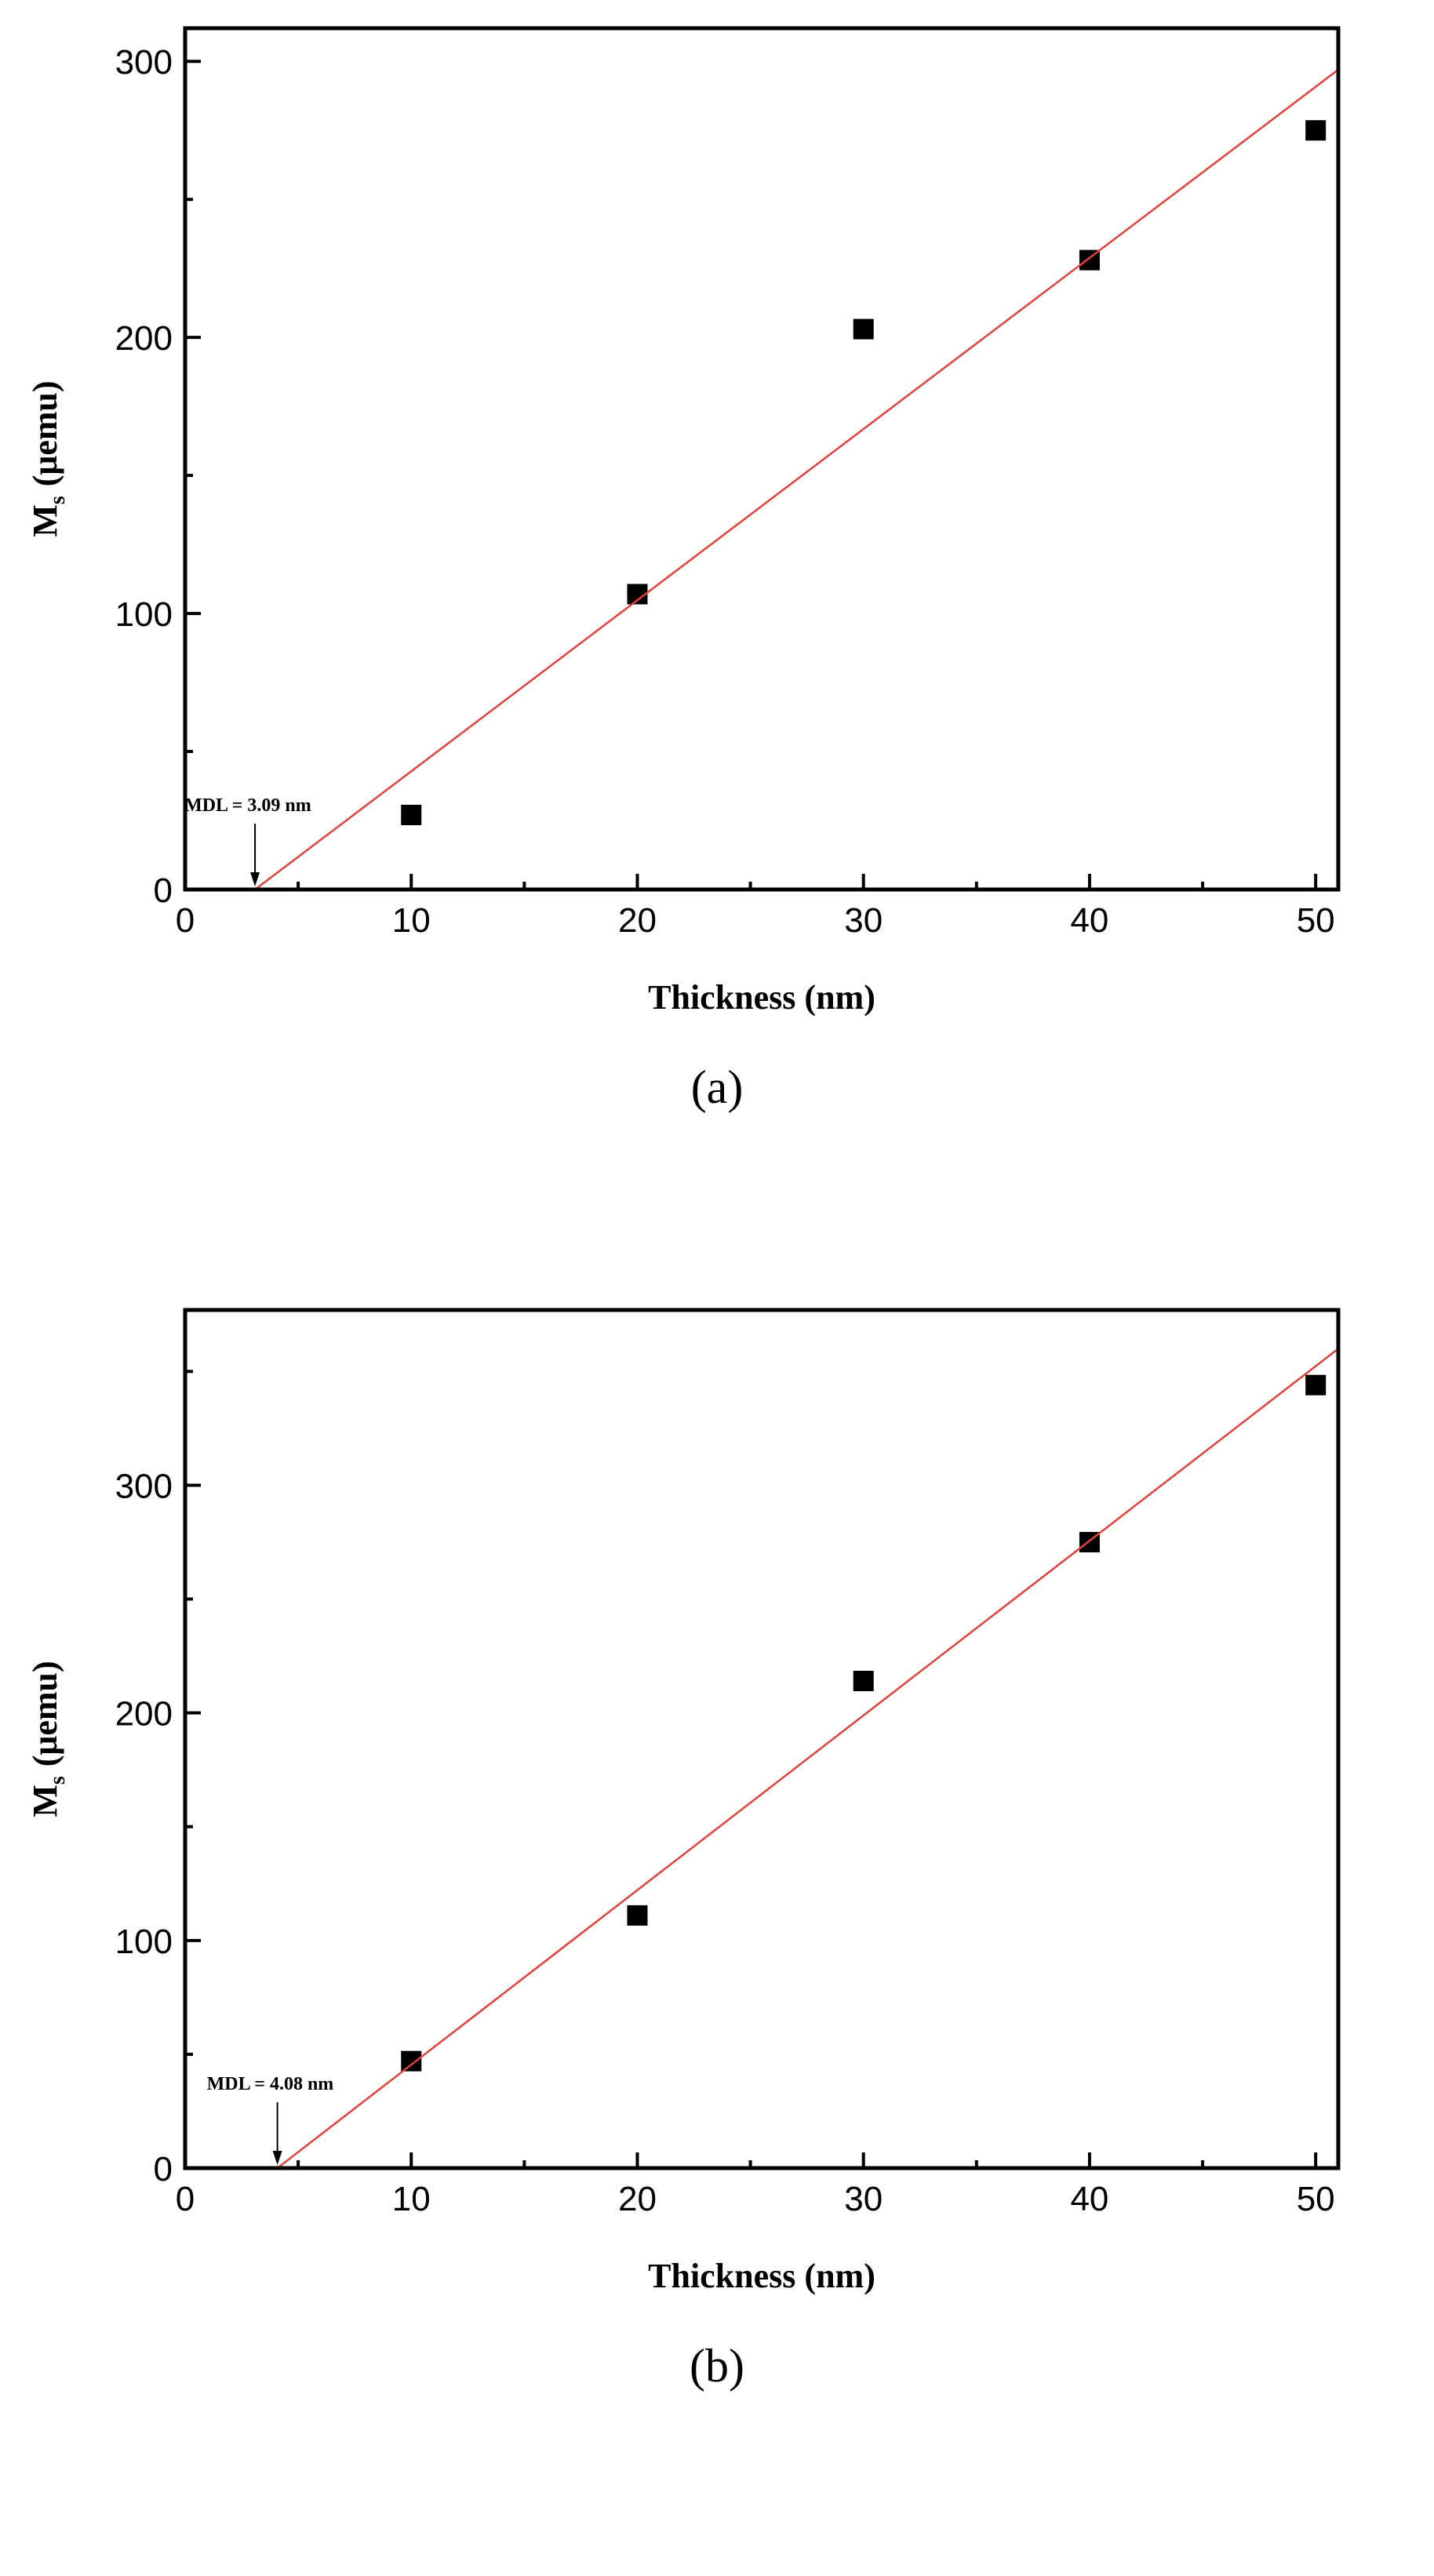 The height and width of the screenshot is (2576, 1434). I want to click on annotation: MDL = 4.08 nm, so click(270, 2084).